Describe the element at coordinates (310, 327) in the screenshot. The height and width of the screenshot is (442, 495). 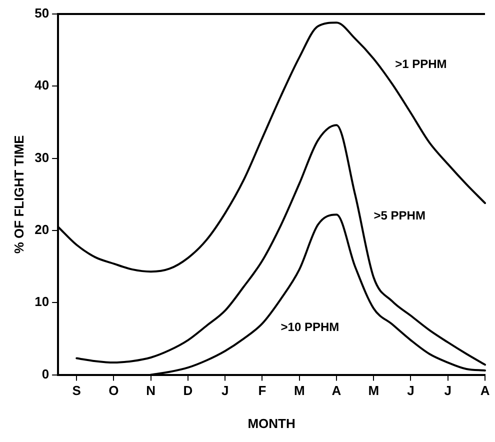
I see `annotation: >10 PPHM` at that location.